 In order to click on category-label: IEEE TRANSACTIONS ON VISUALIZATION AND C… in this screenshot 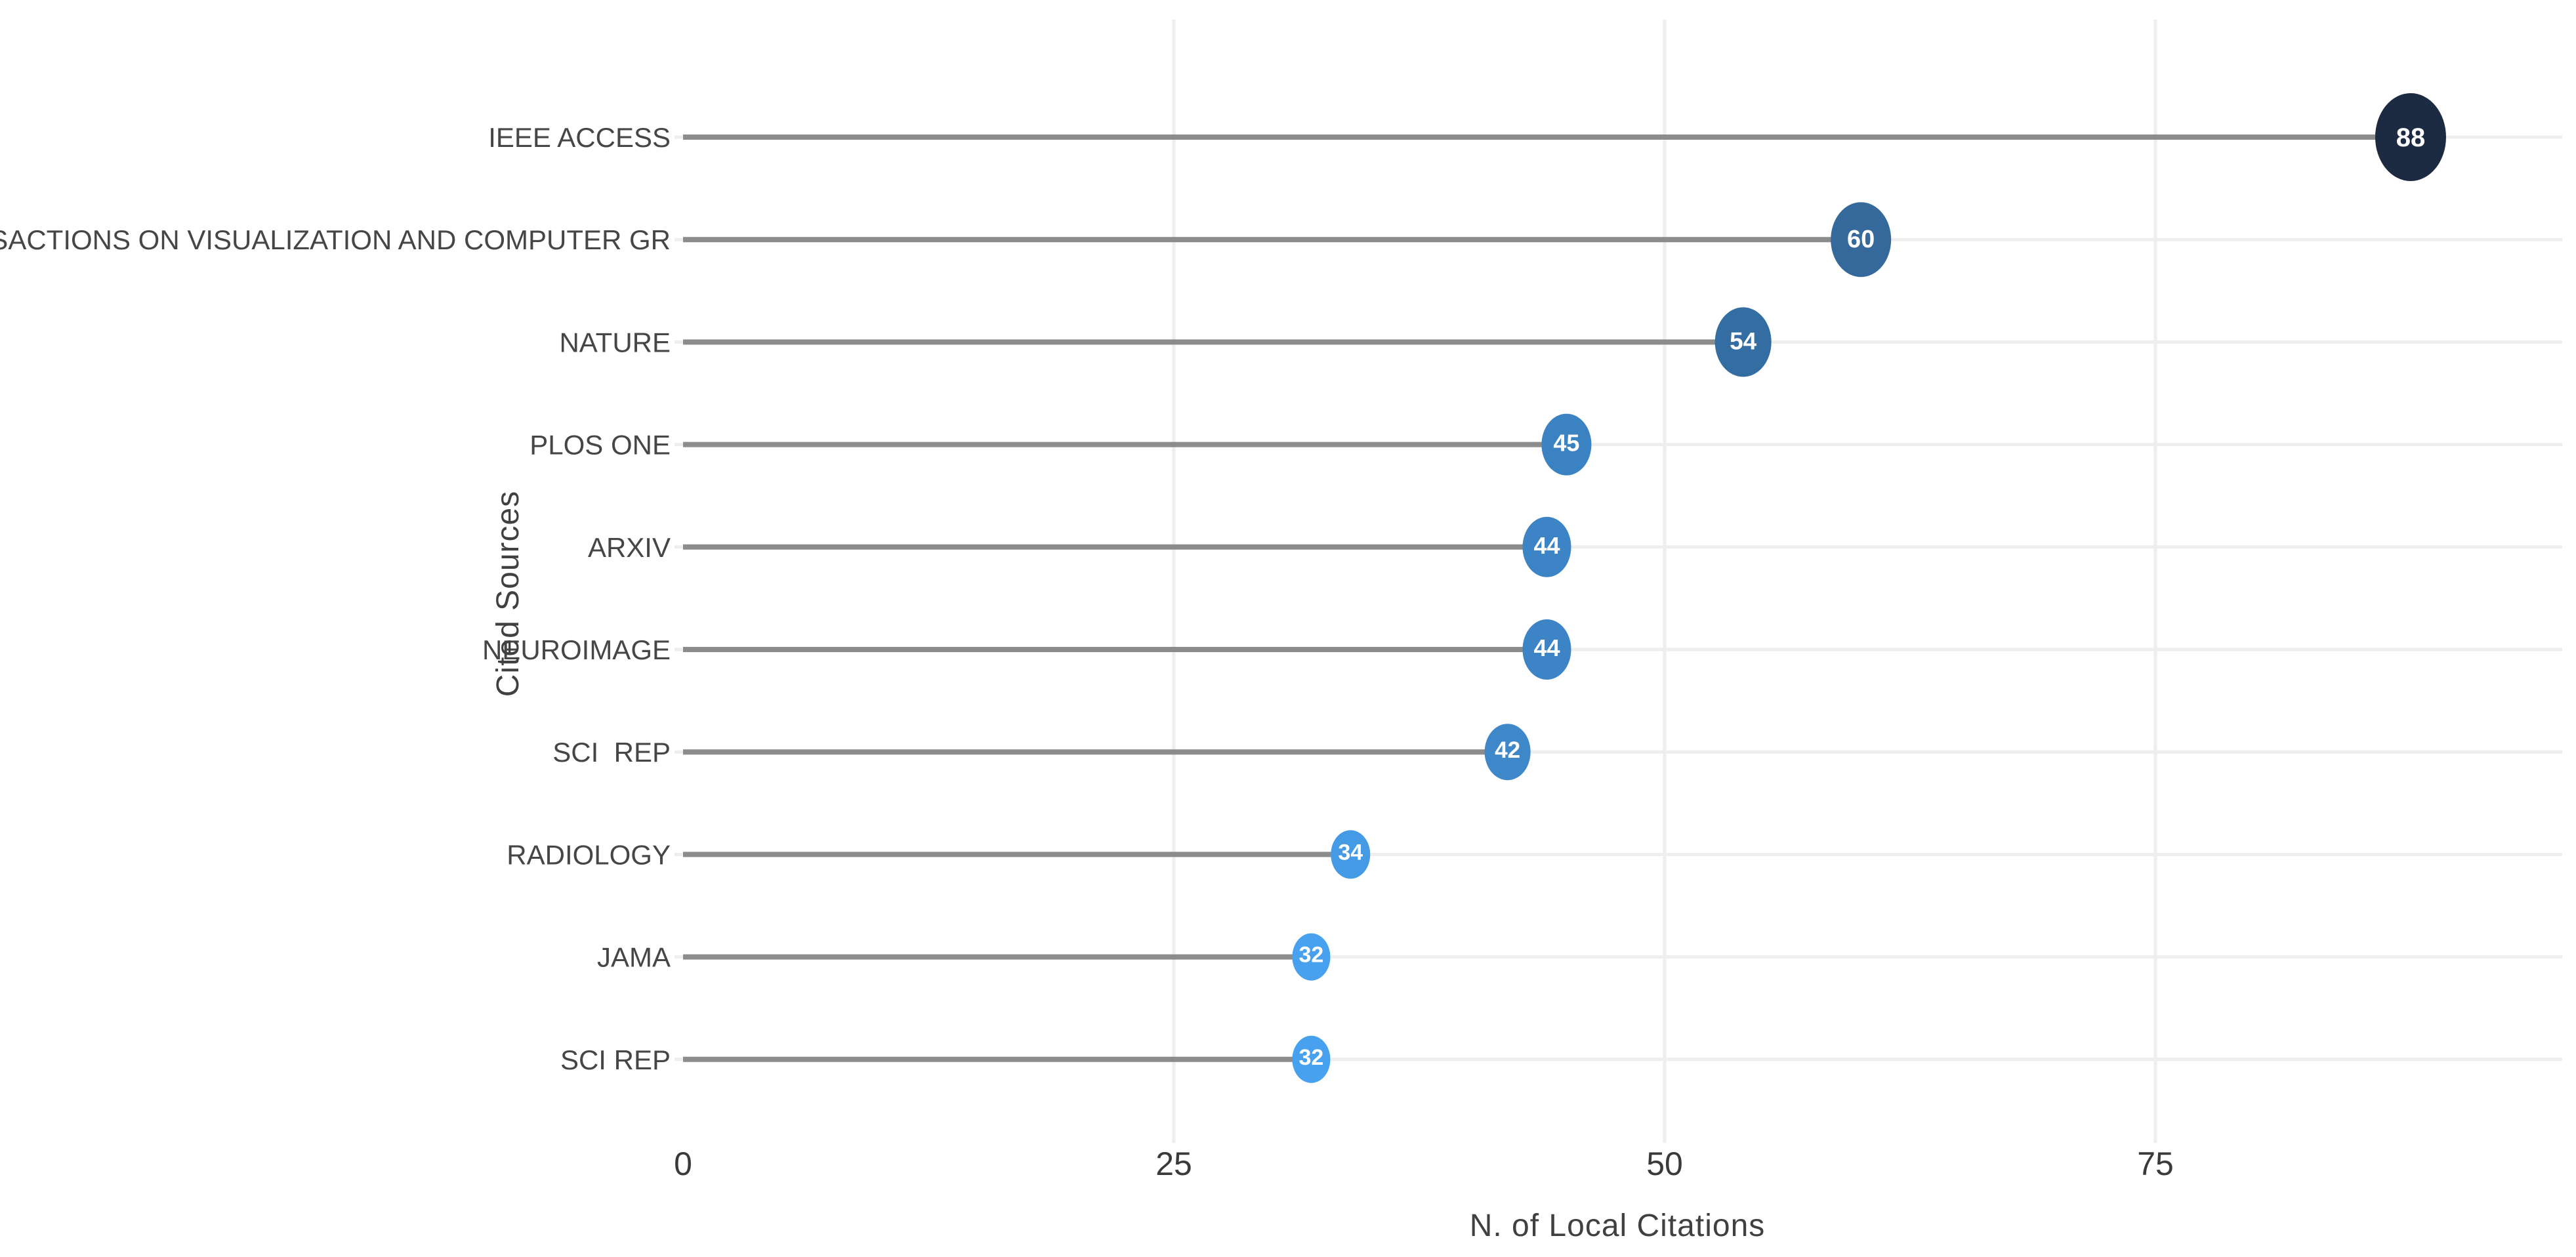, I will do `click(336, 239)`.